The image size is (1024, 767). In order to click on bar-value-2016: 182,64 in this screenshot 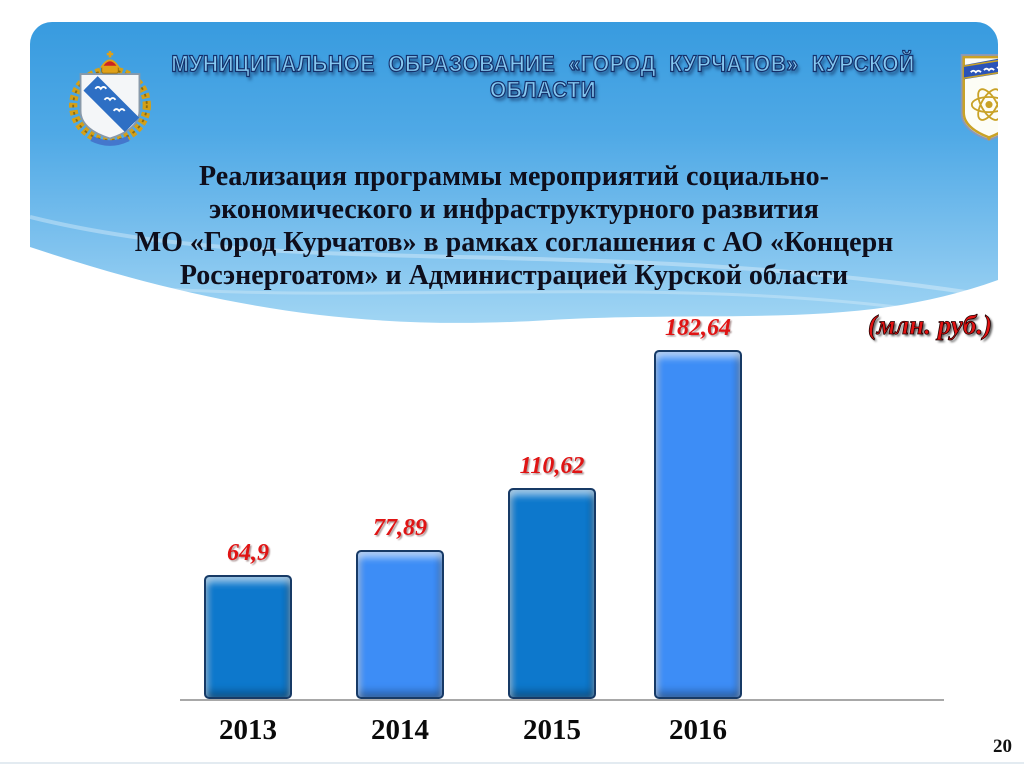, I will do `click(698, 328)`.